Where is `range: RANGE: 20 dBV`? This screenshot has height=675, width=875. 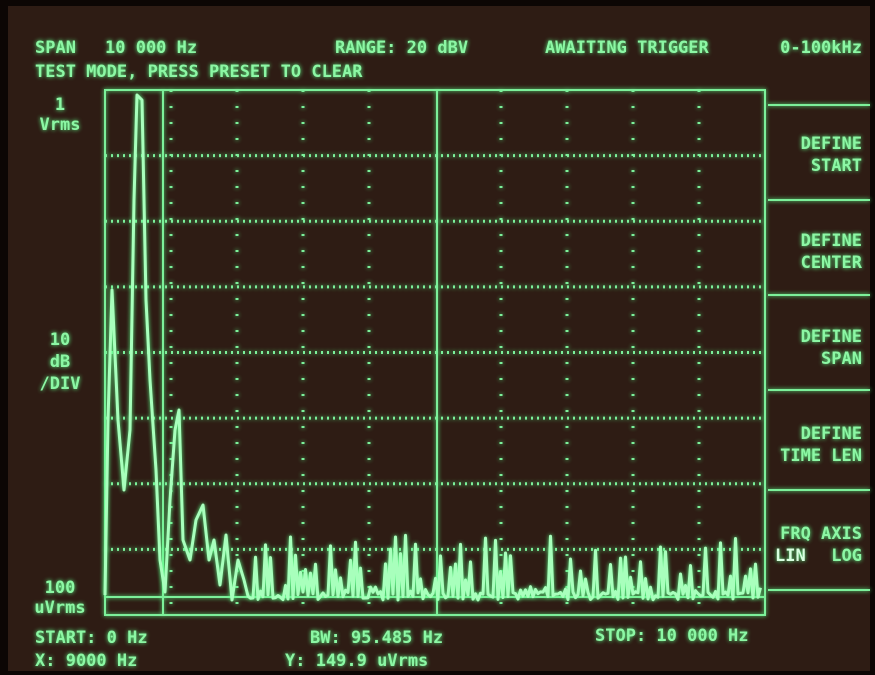
range: RANGE: 20 dBV is located at coordinates (401, 48).